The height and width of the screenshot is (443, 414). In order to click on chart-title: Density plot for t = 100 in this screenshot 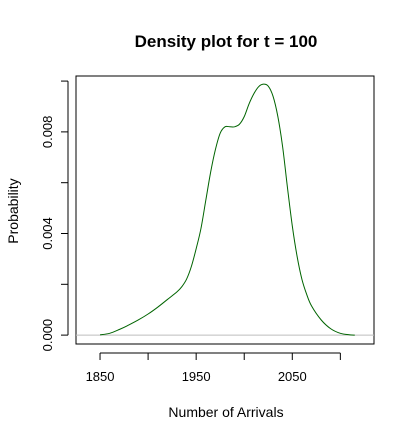, I will do `click(226, 41)`.